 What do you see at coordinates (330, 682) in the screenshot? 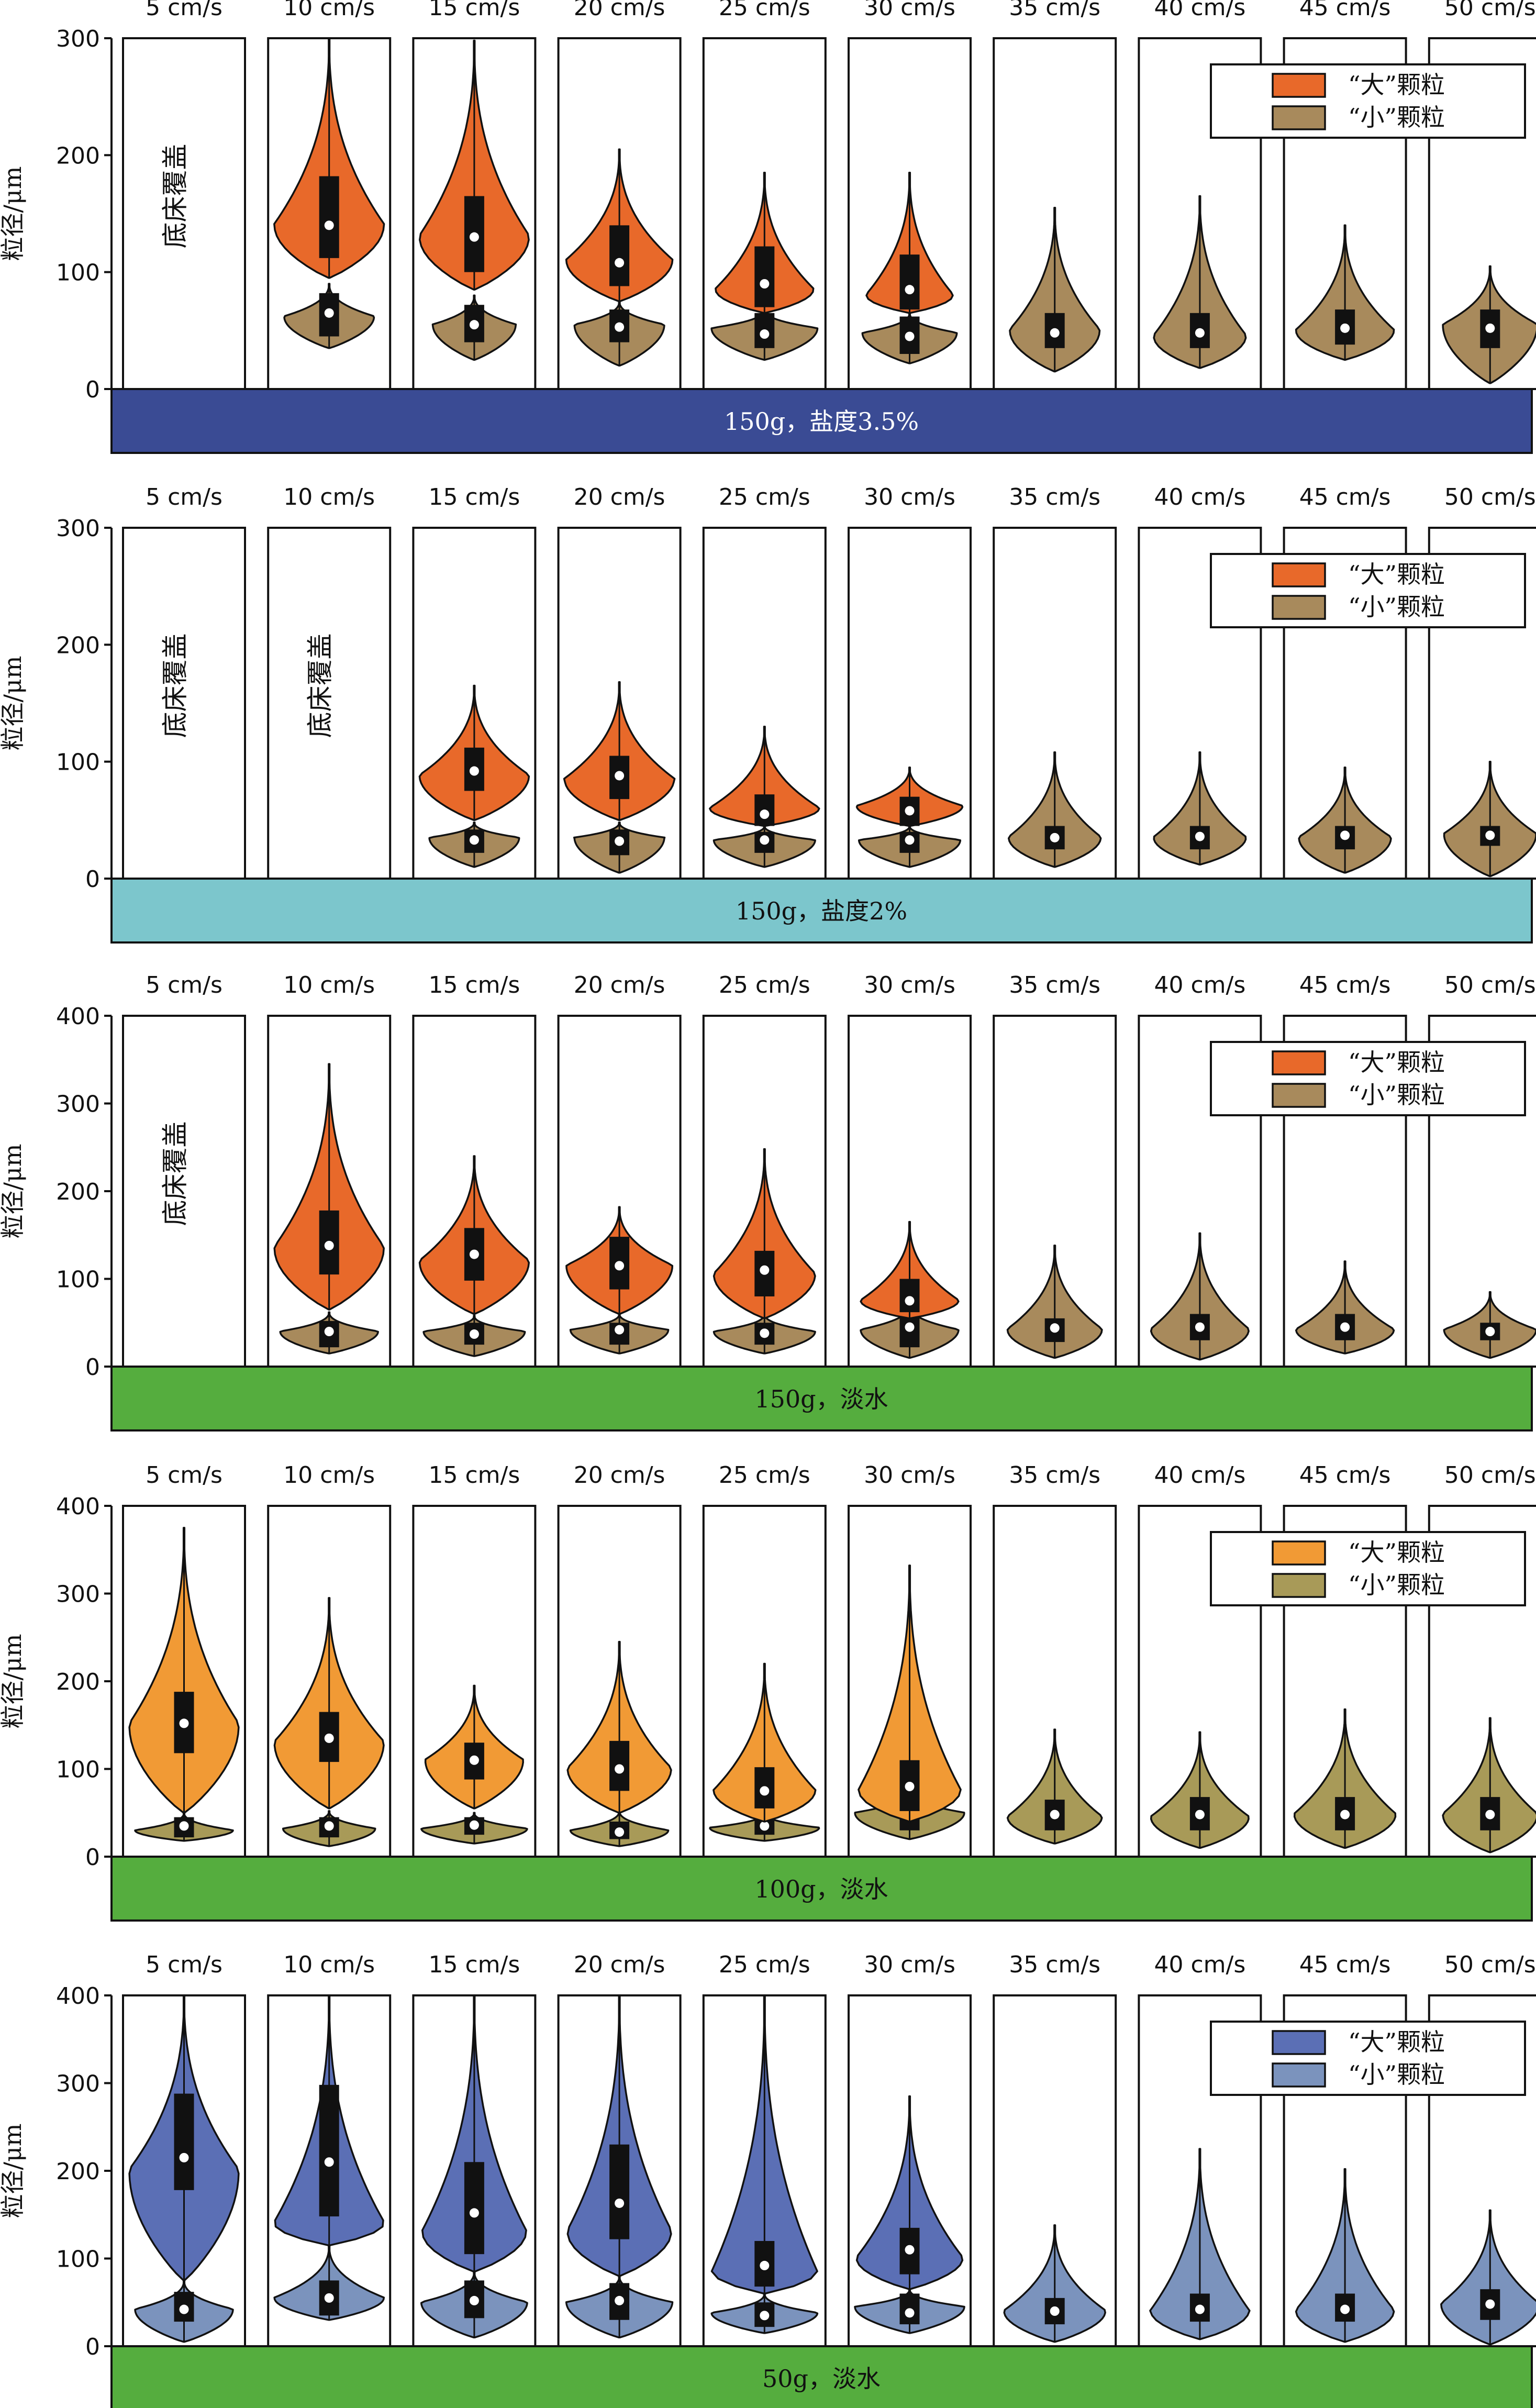
I see `category-column-2: 10 cm/s 底床覆盖` at bounding box center [330, 682].